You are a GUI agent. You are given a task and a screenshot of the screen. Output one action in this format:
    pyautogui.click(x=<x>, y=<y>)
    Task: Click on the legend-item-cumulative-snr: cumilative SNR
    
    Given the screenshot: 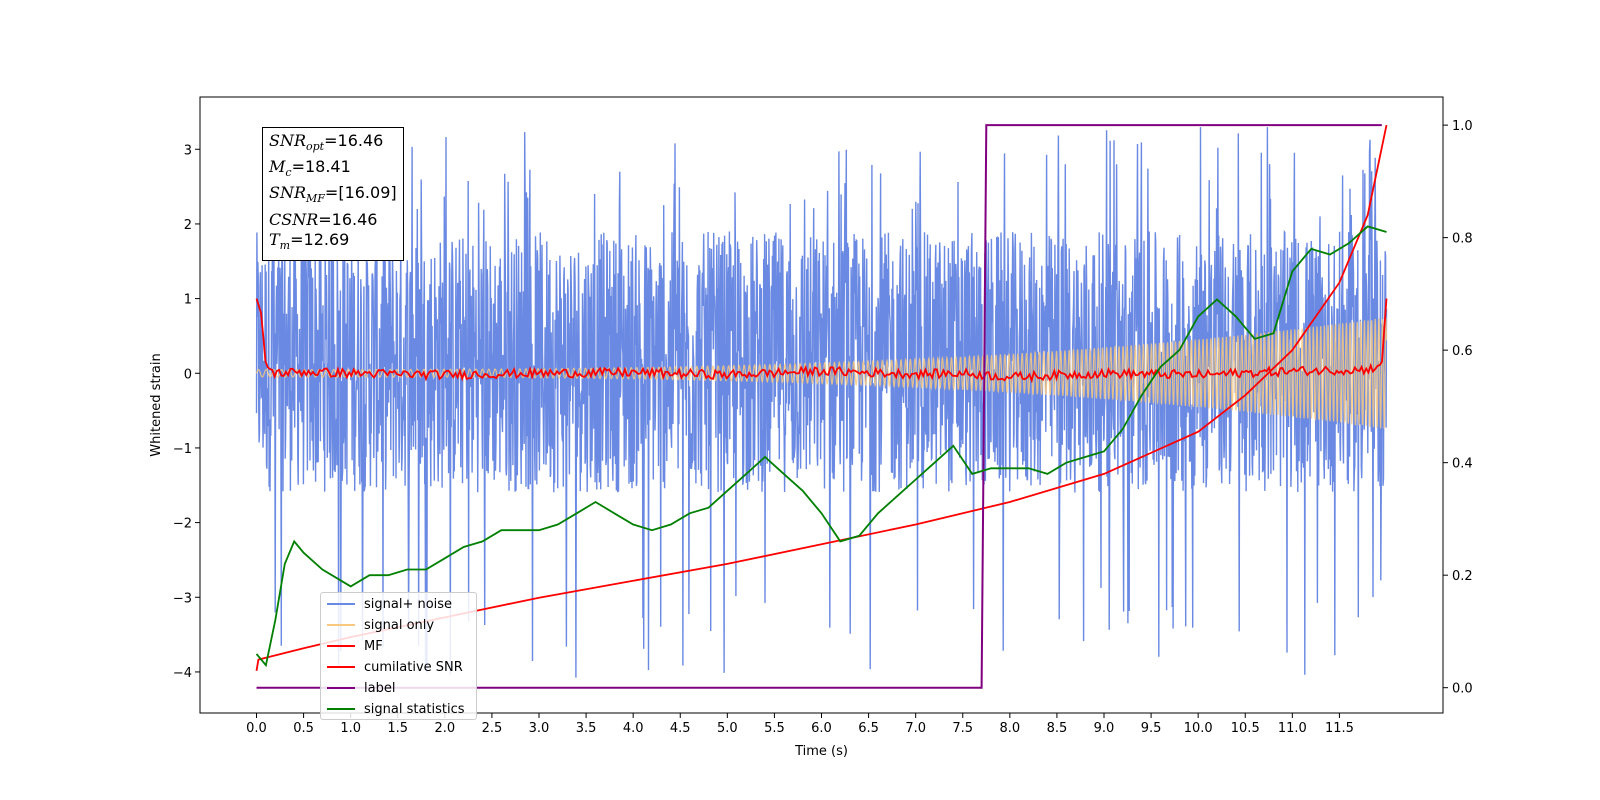 What is the action you would take?
    pyautogui.click(x=395, y=667)
    